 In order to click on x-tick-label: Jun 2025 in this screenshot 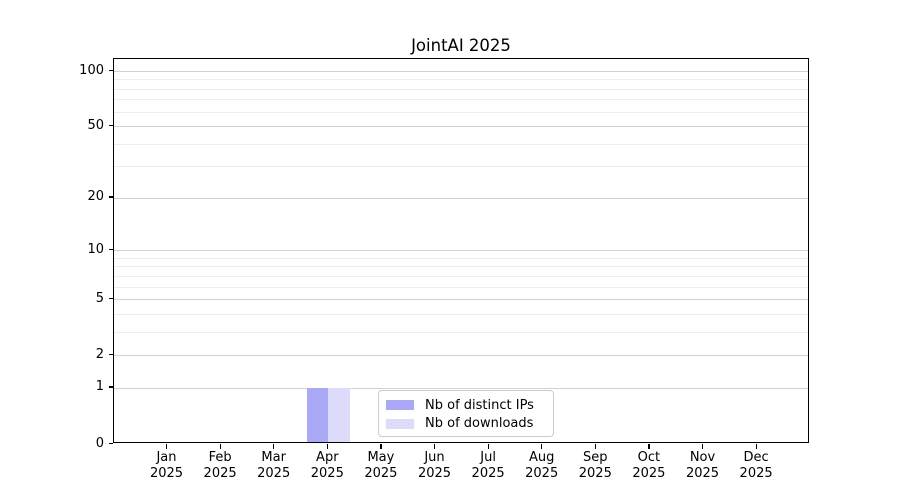, I will do `click(434, 465)`.